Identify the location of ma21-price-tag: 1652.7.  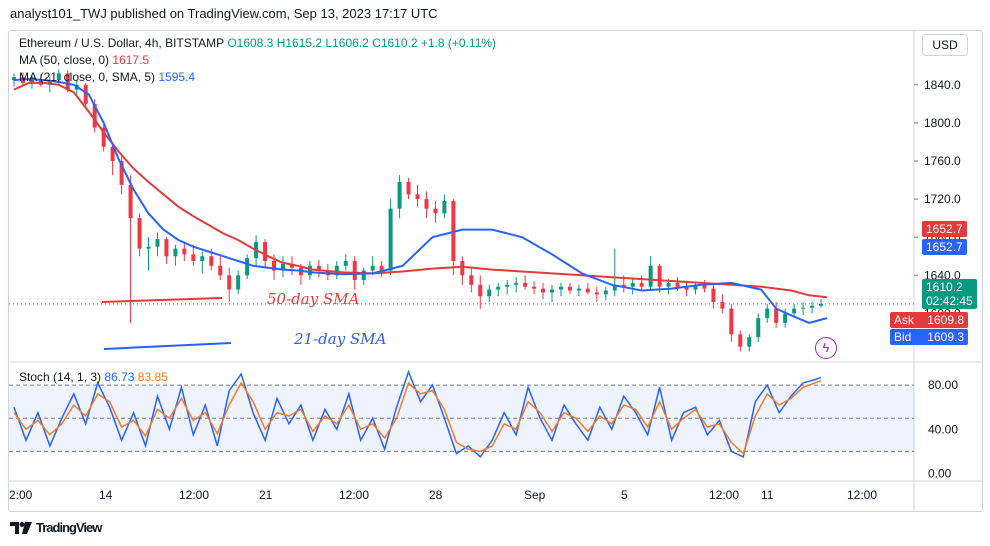
(944, 247).